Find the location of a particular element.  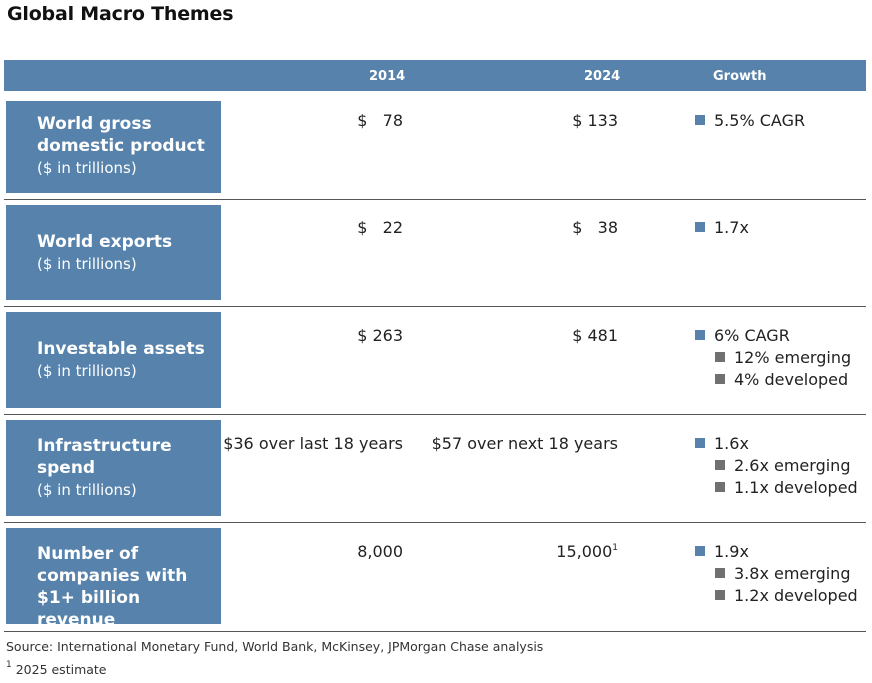

growth-sub-item: 12% emerging is located at coordinates (773, 359).